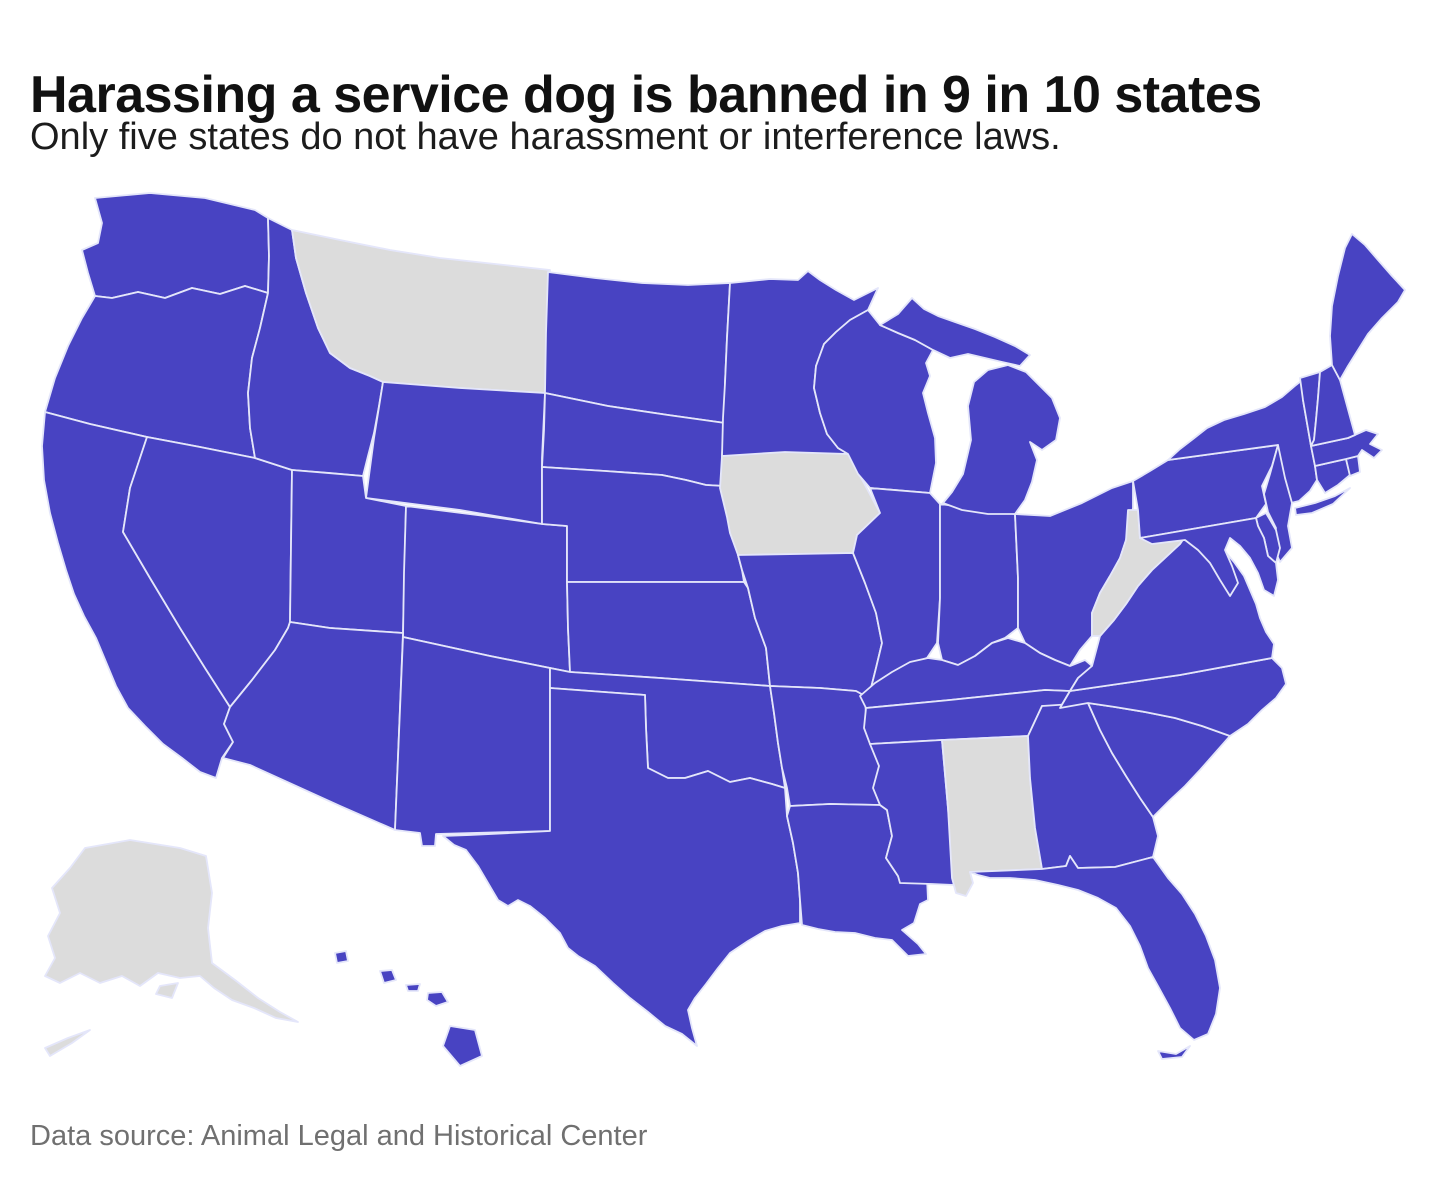 The height and width of the screenshot is (1184, 1440). Describe the element at coordinates (1095, 957) in the screenshot. I see `state-fl` at that location.